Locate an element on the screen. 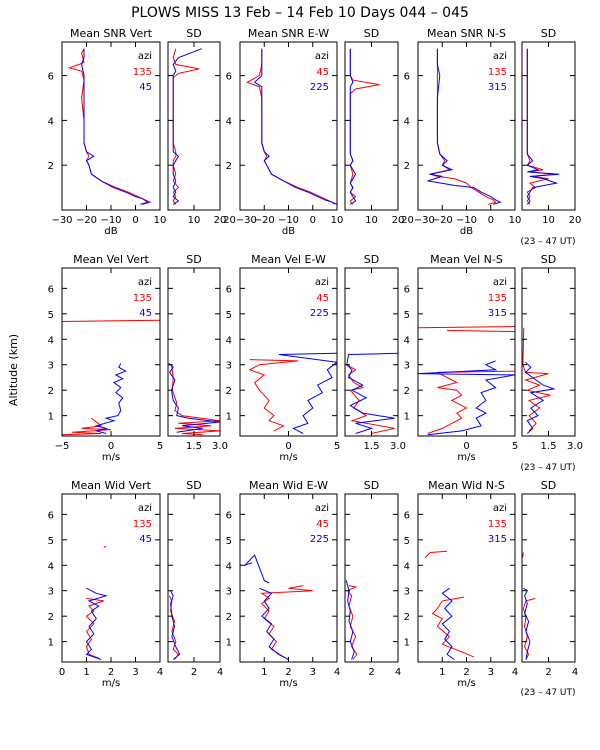 The height and width of the screenshot is (750, 600). ut-note-row-2: (23 – 47 UT) is located at coordinates (547, 468).